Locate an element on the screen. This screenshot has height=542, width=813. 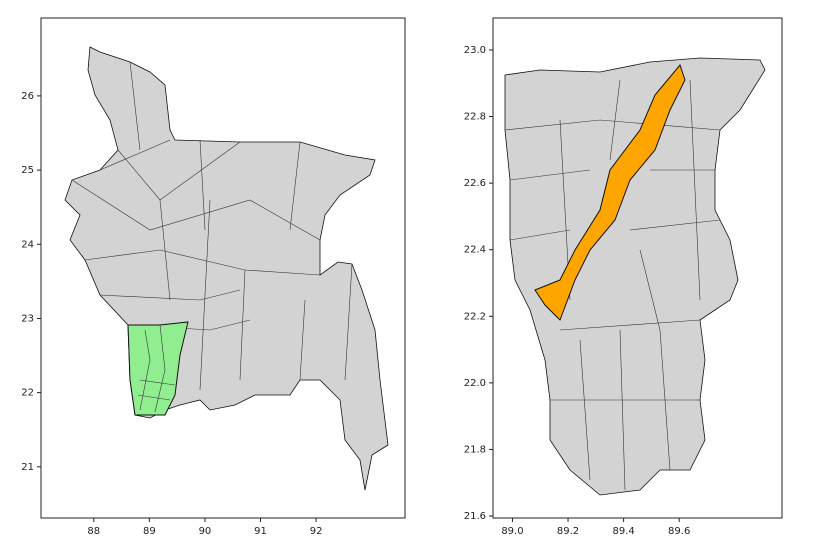
y-tick-label: 21.8 is located at coordinates (475, 449).